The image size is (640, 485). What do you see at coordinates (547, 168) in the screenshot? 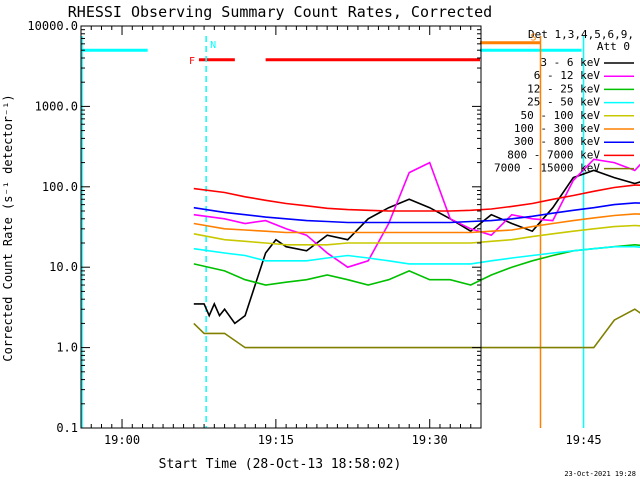
I see `legend-label-8: 7000 - 15000 keV` at bounding box center [547, 168].